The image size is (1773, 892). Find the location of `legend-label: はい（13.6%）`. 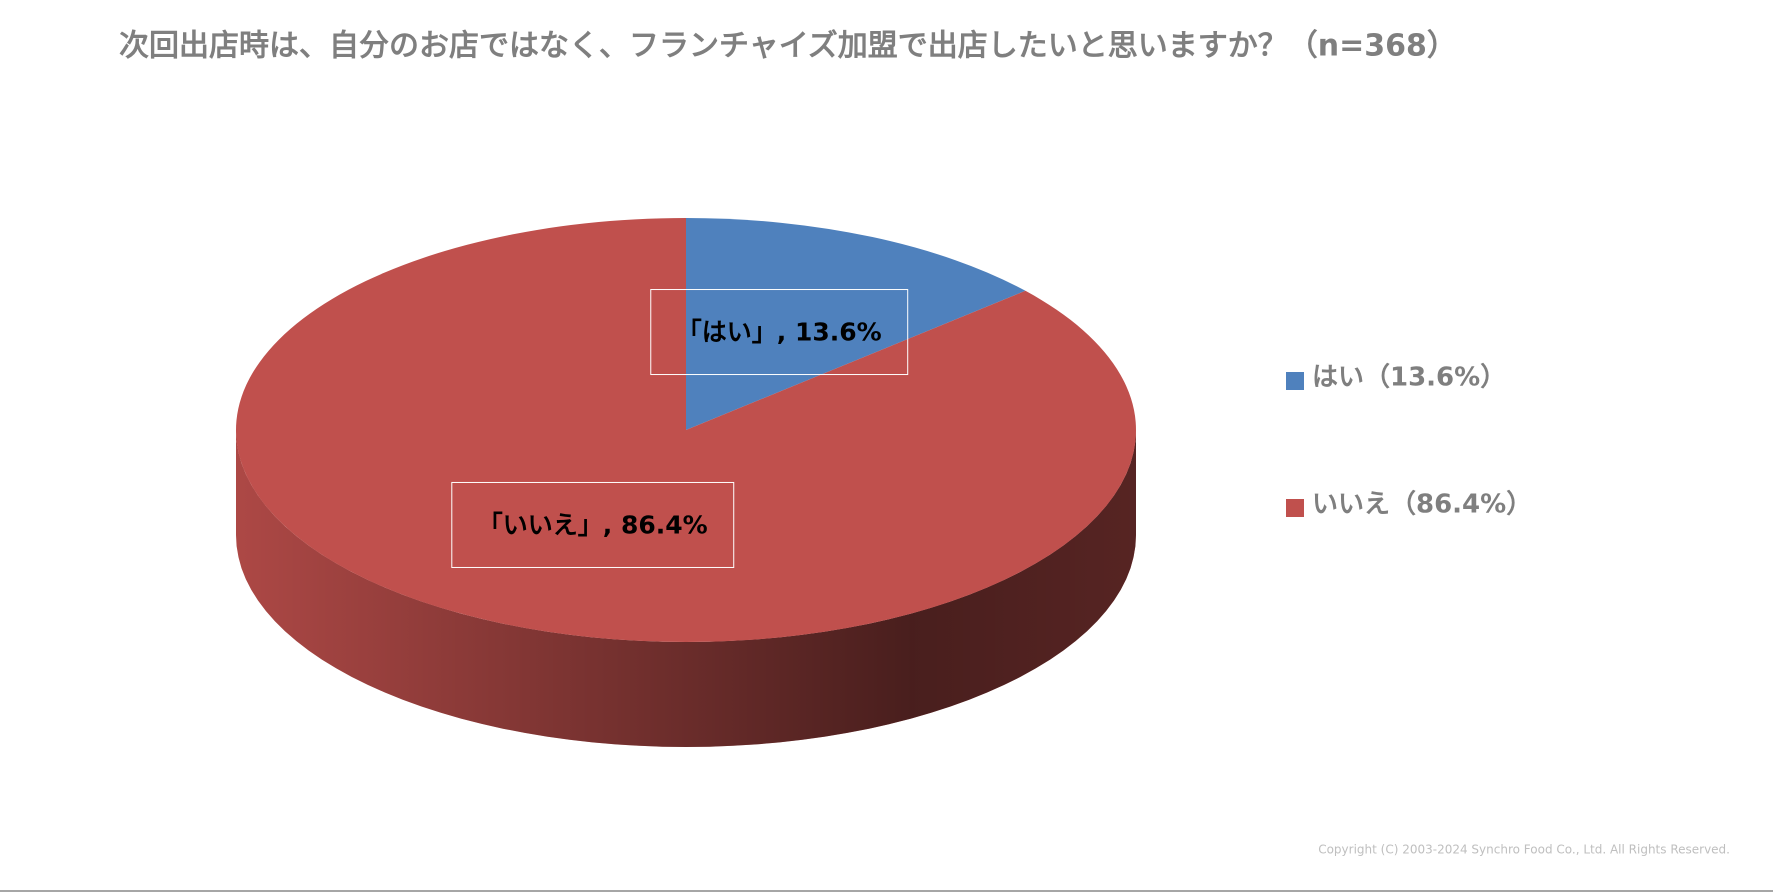

legend-label: はい（13.6%） is located at coordinates (1409, 378).